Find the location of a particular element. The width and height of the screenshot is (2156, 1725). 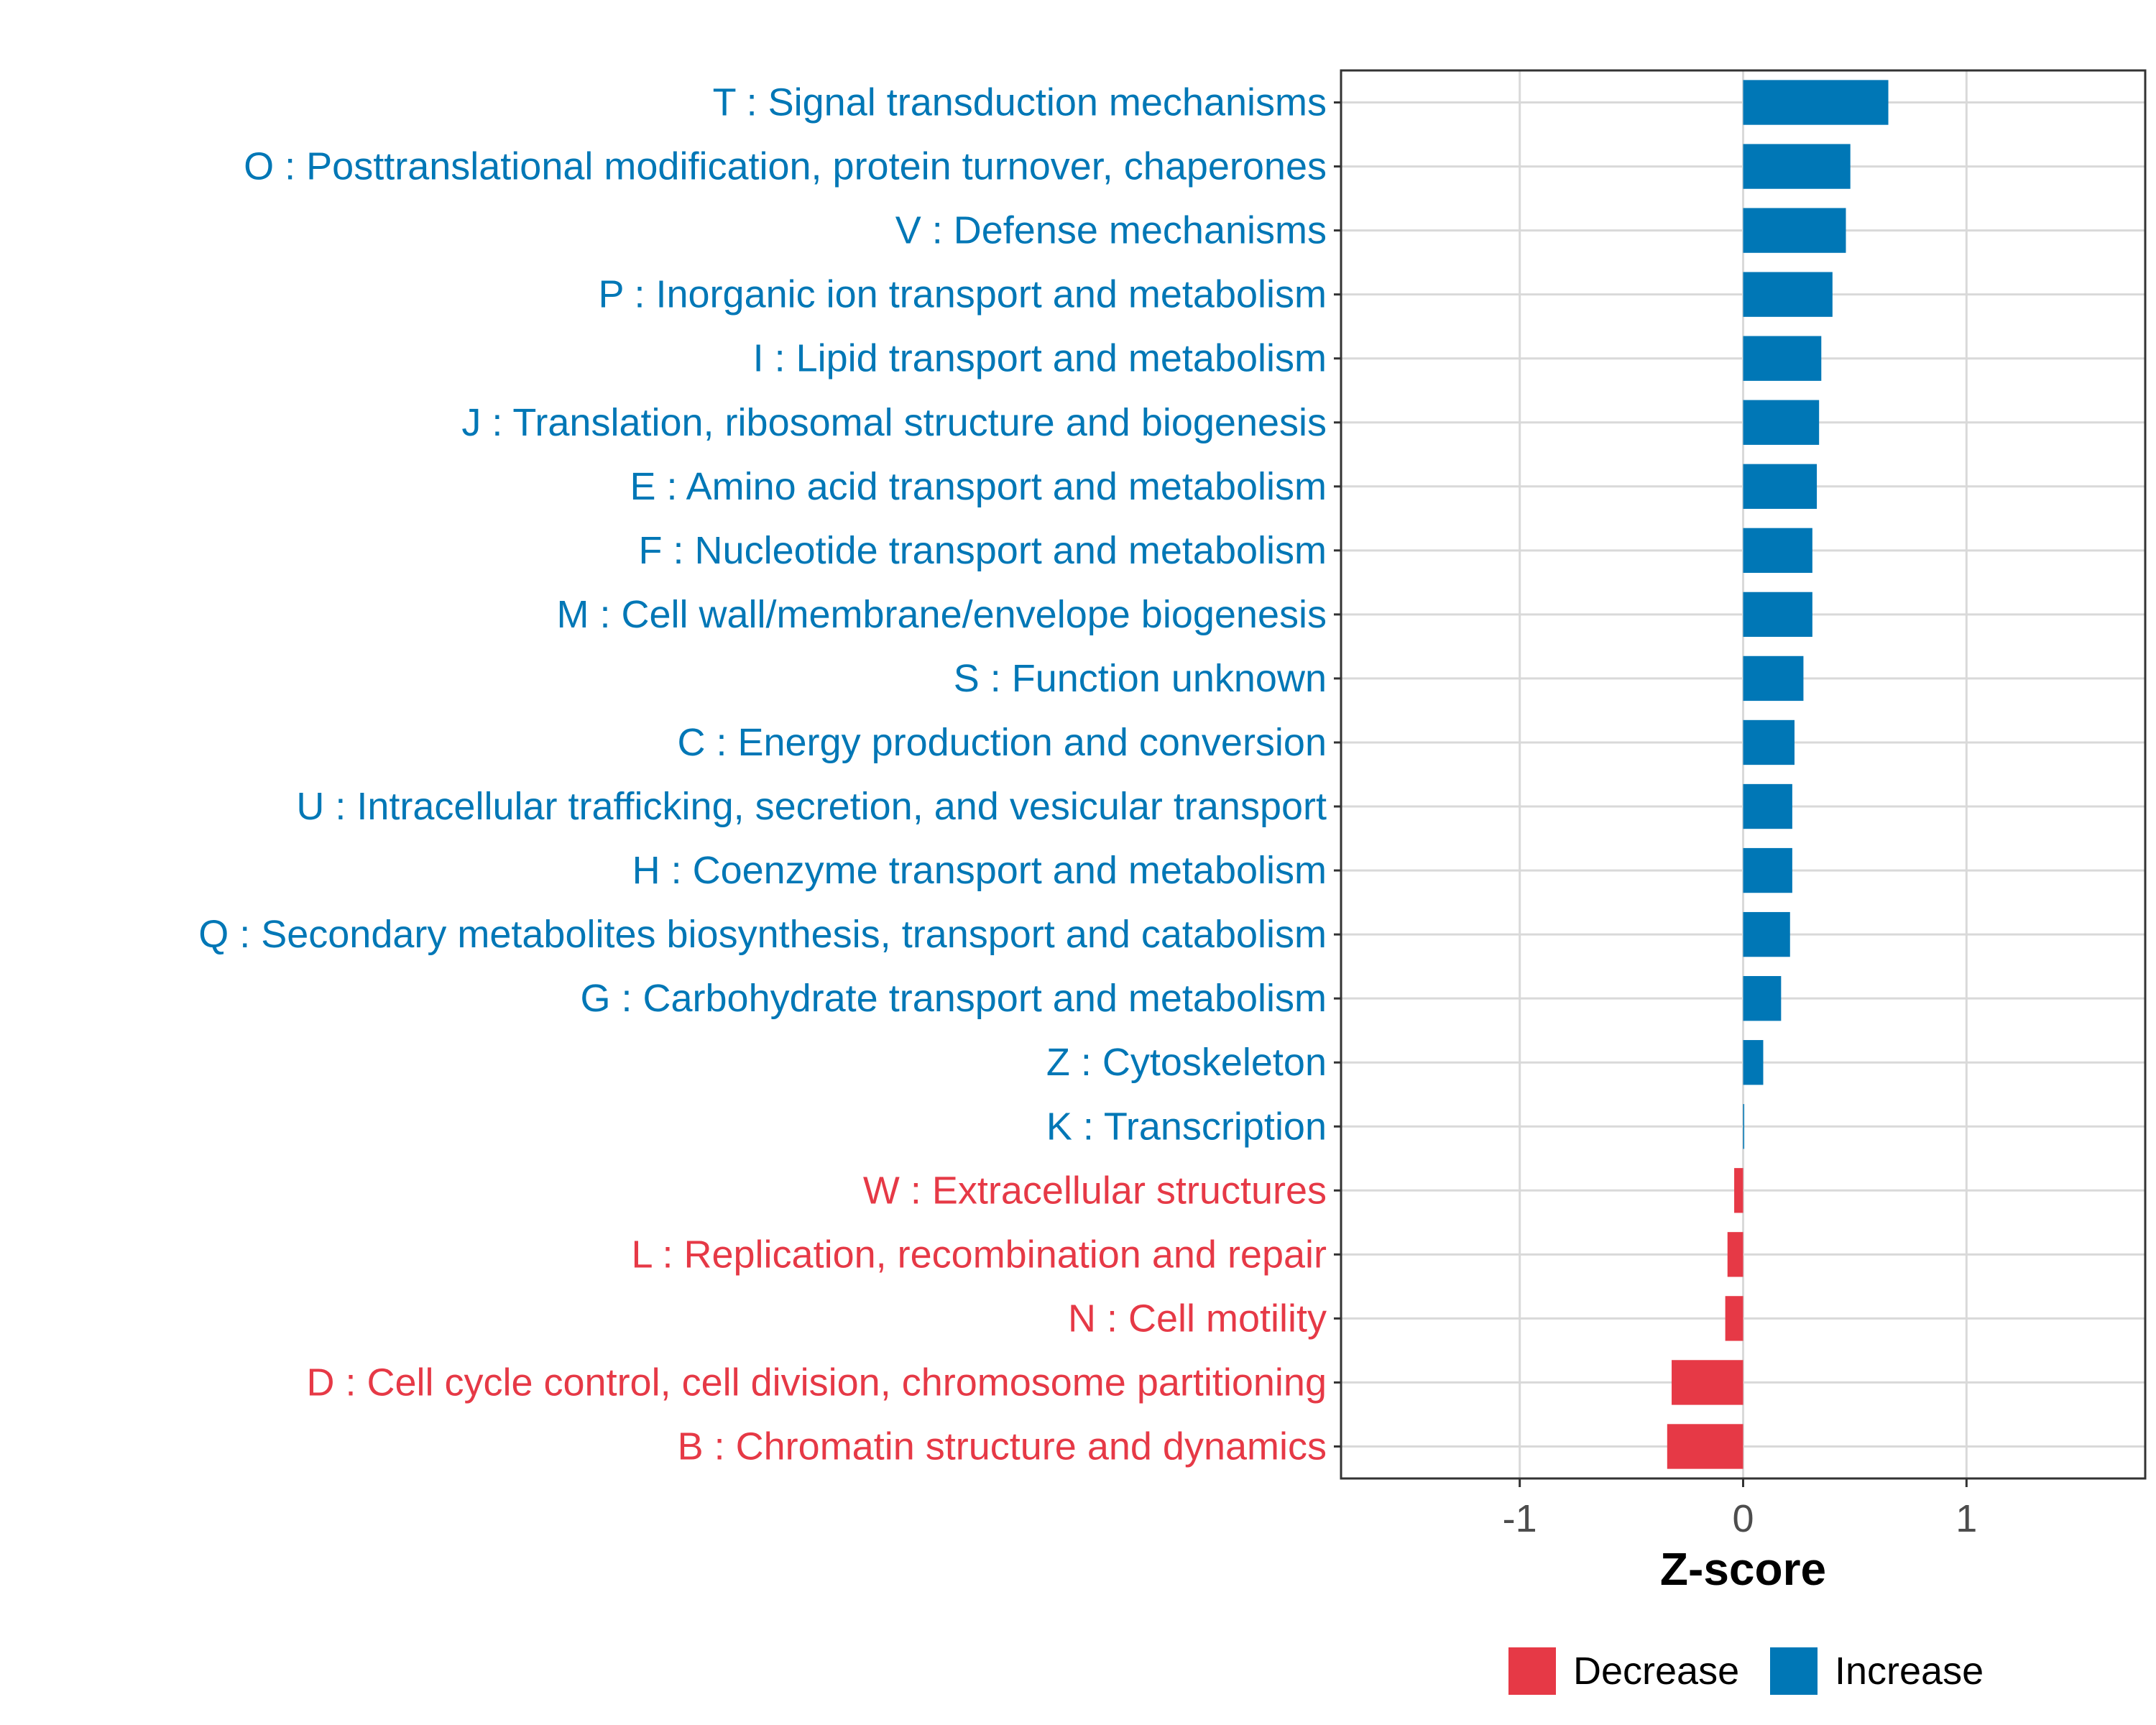

category-label: T : Signal transduction mechanisms is located at coordinates (1020, 102).